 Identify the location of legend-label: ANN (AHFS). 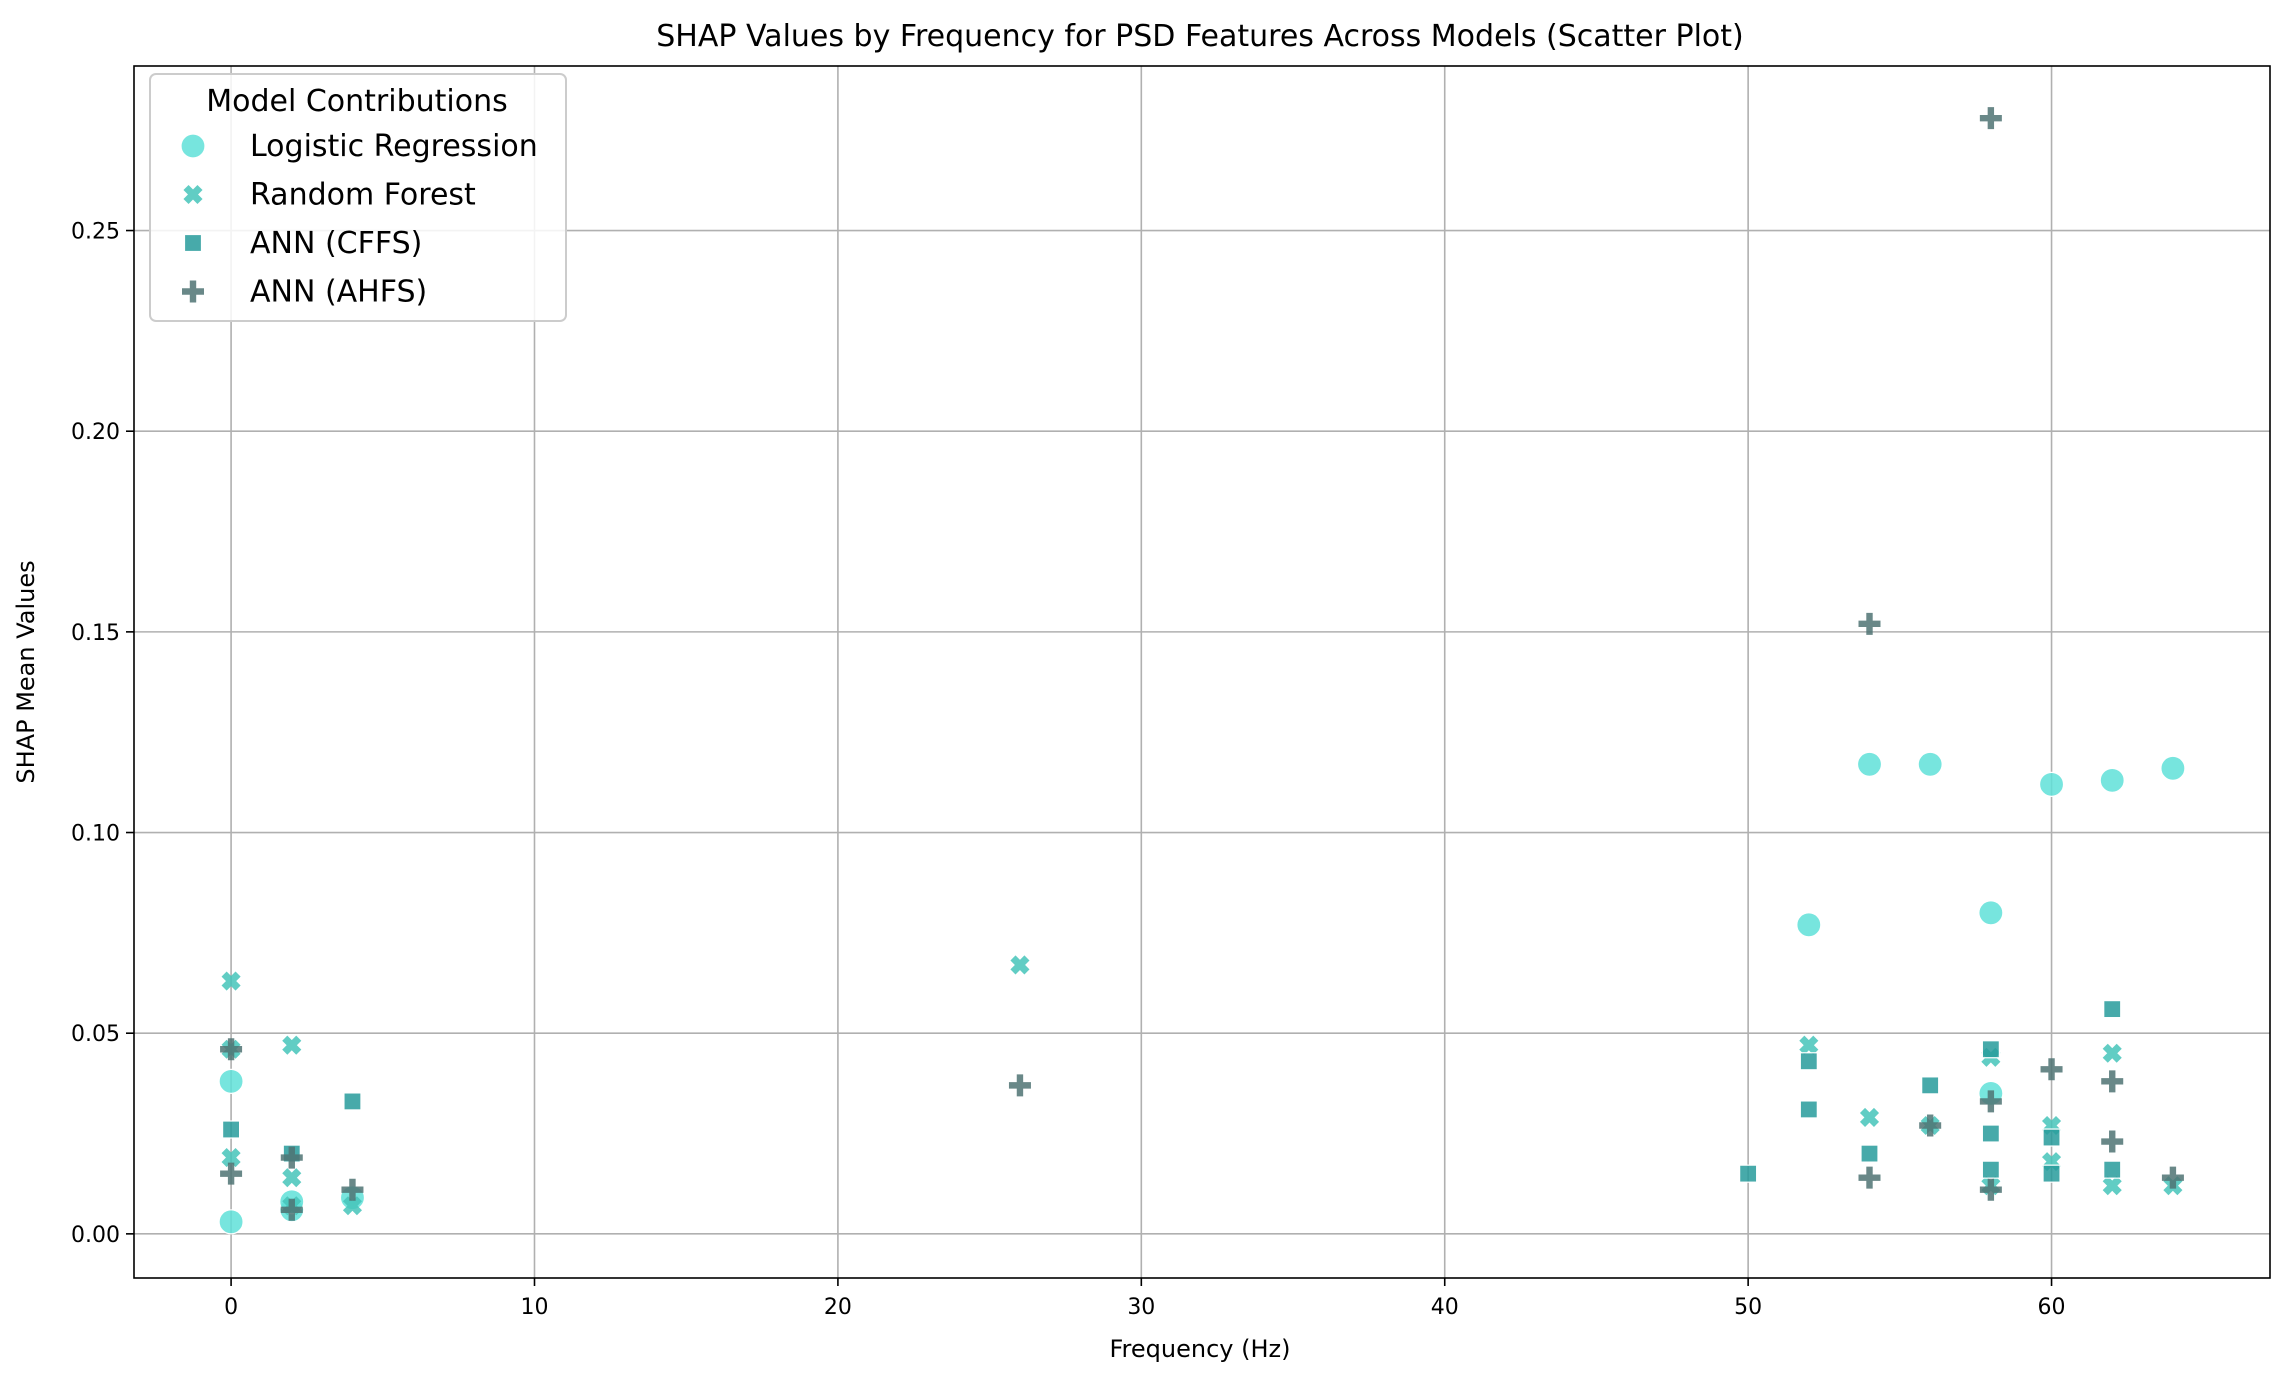
(338, 292).